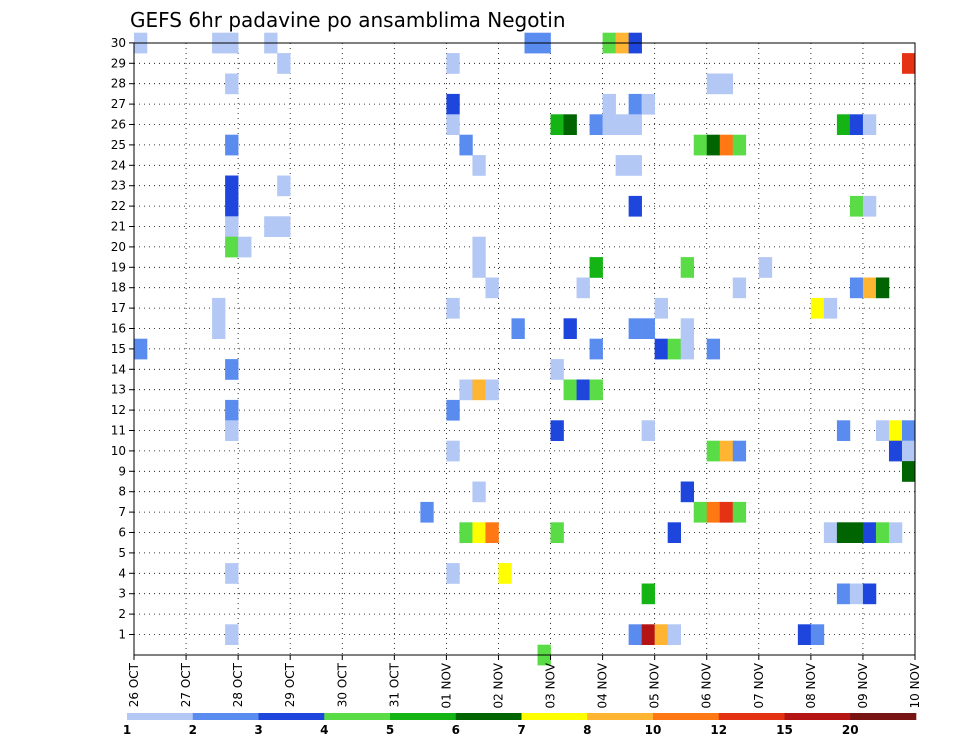 The height and width of the screenshot is (742, 960). Describe the element at coordinates (186, 684) in the screenshot. I see `x-tick-label: 27 OCT` at that location.